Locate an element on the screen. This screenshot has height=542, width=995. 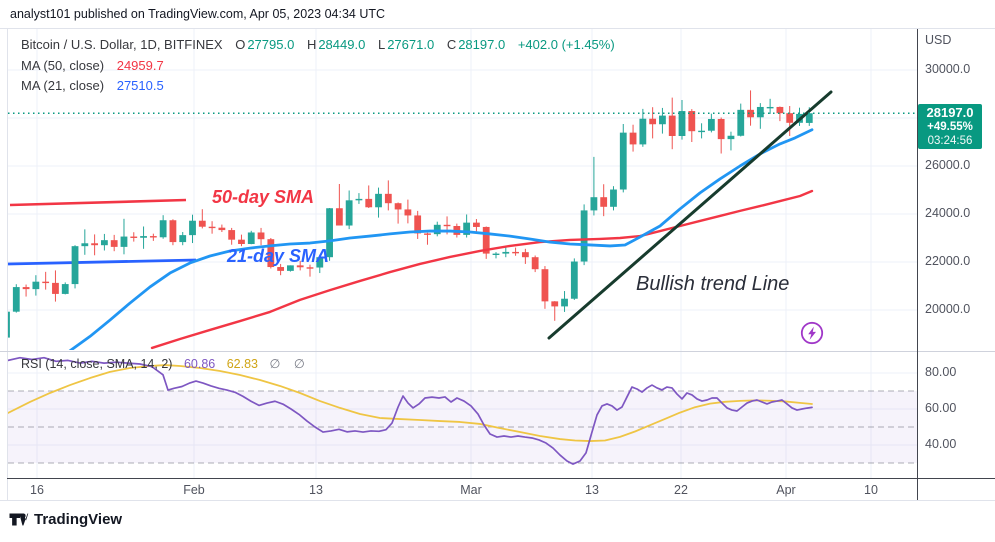
ma21-value: 27510.5 is located at coordinates (140, 85).